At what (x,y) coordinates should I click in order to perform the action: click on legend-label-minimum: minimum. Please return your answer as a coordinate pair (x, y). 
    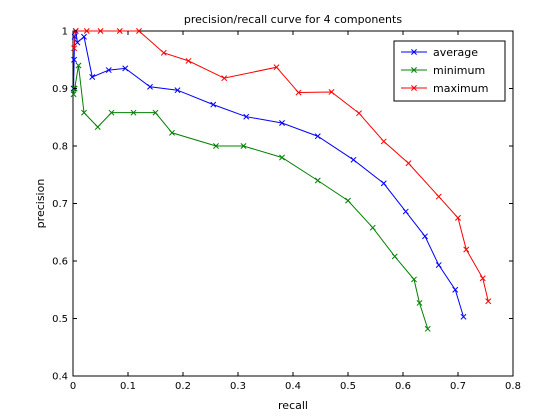
    Looking at the image, I should click on (459, 70).